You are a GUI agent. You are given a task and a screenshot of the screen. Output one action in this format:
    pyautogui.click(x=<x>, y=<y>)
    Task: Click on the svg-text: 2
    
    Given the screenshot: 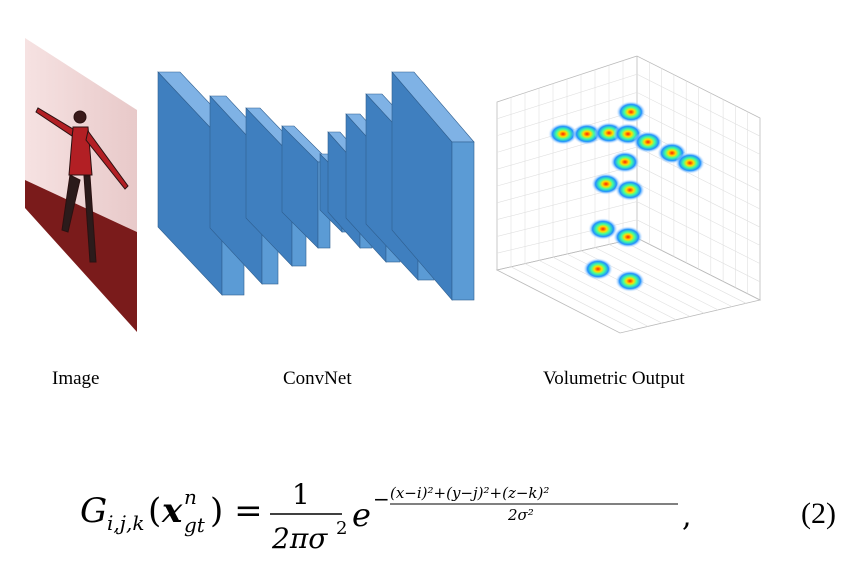 What is the action you would take?
    pyautogui.click(x=341, y=528)
    